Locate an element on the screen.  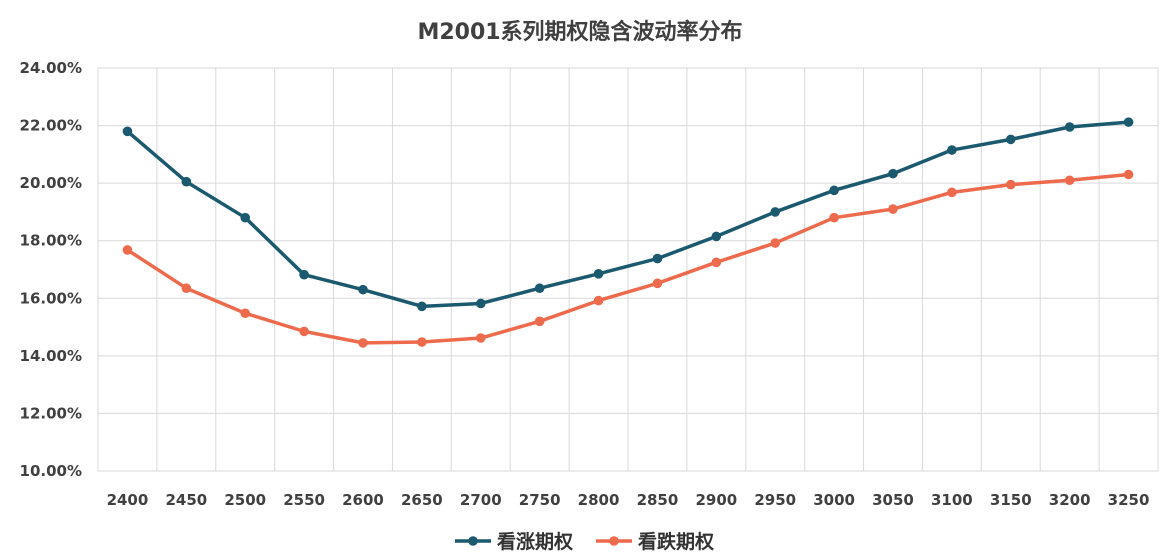
x-tick-label: 3200 is located at coordinates (1070, 500).